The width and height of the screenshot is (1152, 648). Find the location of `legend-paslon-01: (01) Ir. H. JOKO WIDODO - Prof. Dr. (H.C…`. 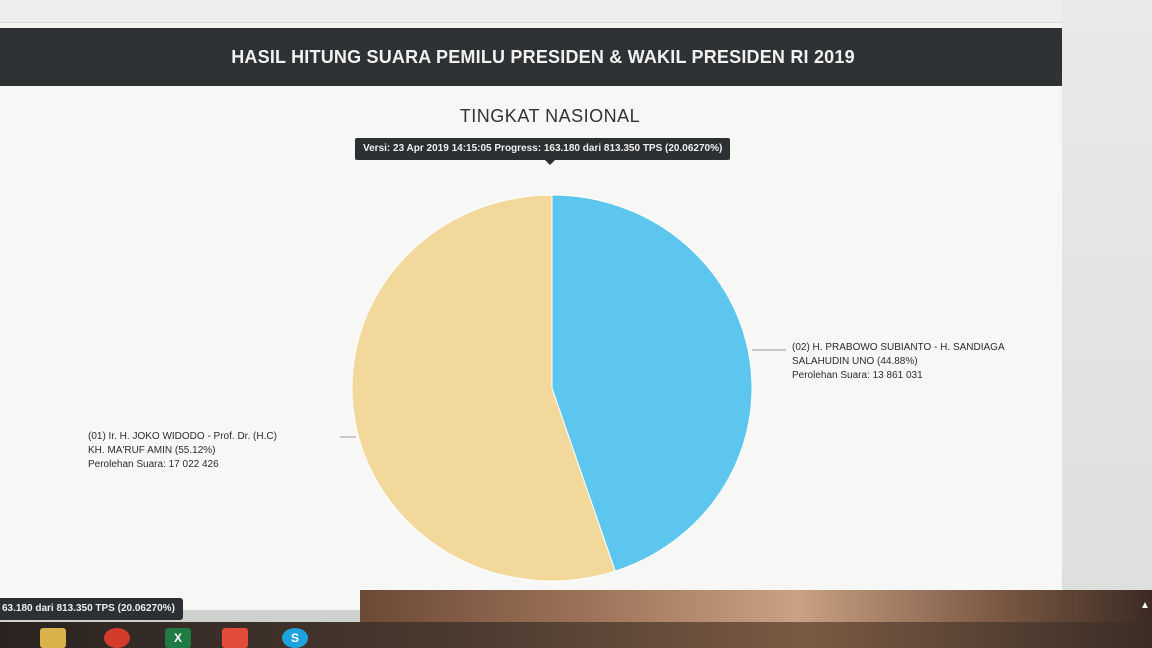

legend-paslon-01: (01) Ir. H. JOKO WIDODO - Prof. Dr. (H.C… is located at coordinates (213, 451).